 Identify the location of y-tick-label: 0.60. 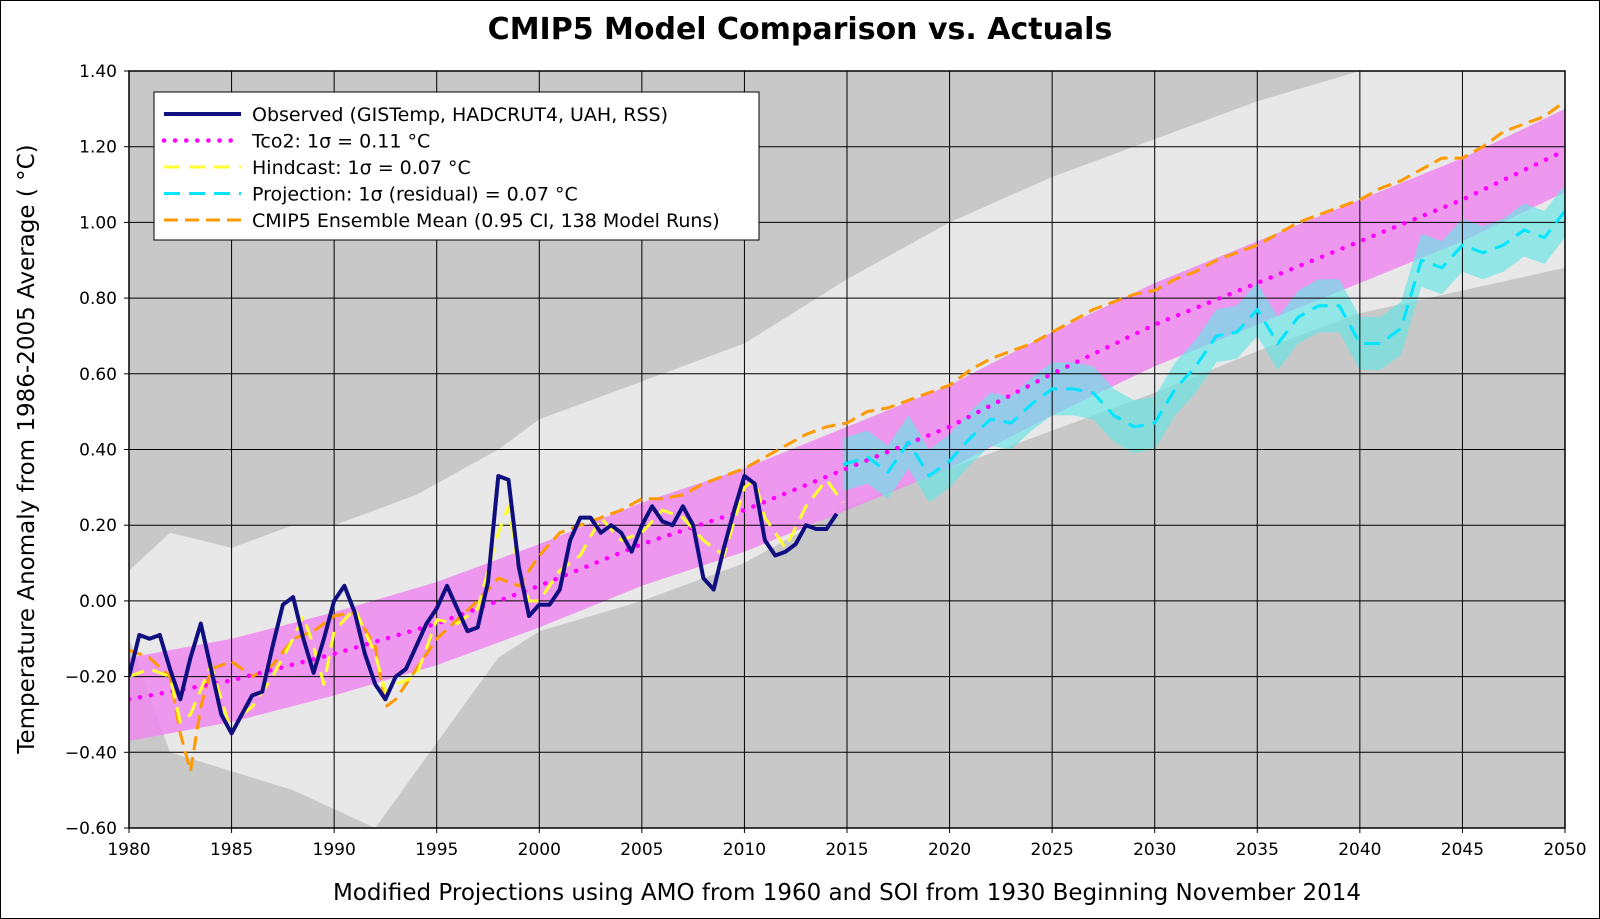
(98, 375).